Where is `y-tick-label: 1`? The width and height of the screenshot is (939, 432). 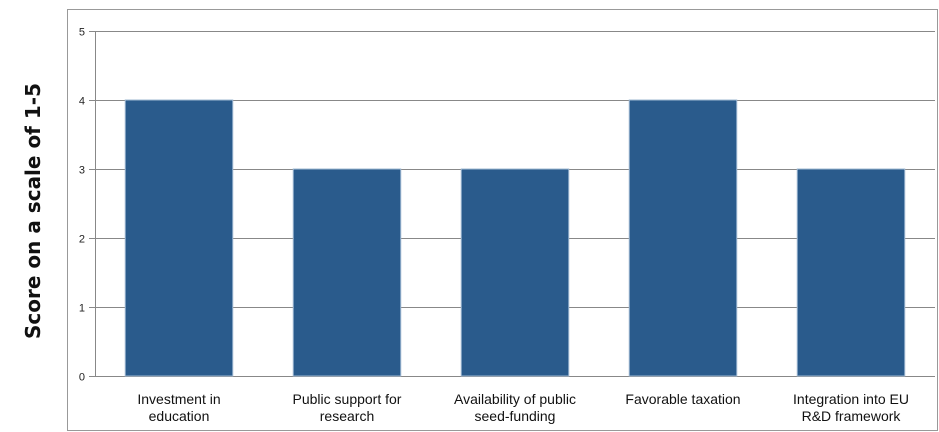 y-tick-label: 1 is located at coordinates (82, 309).